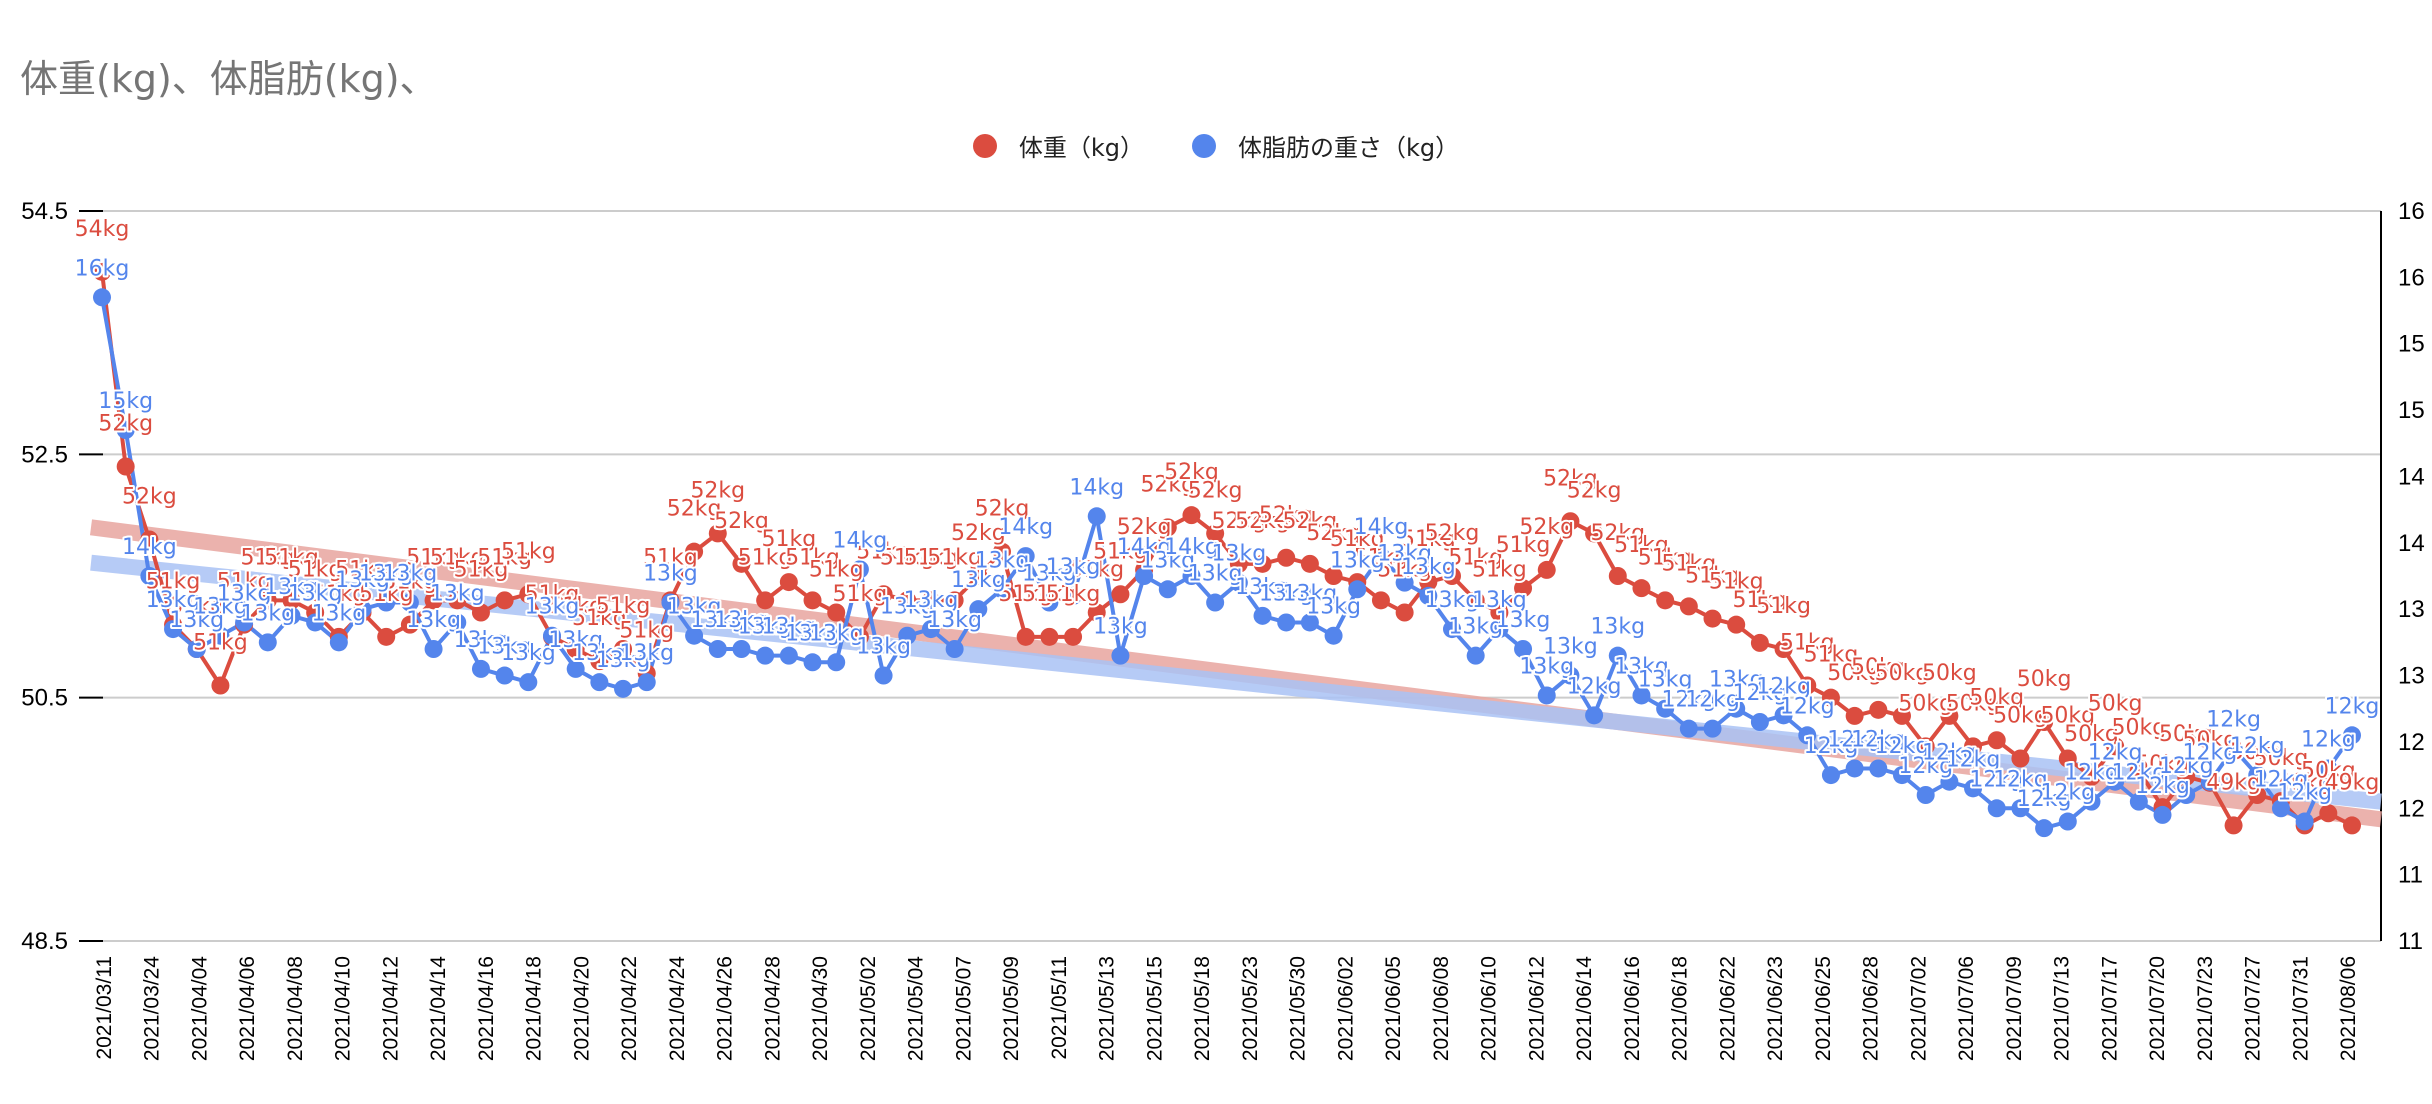 The height and width of the screenshot is (1104, 2432). Describe the element at coordinates (44, 698) in the screenshot. I see `y-left-tick-label: 50.5` at that location.